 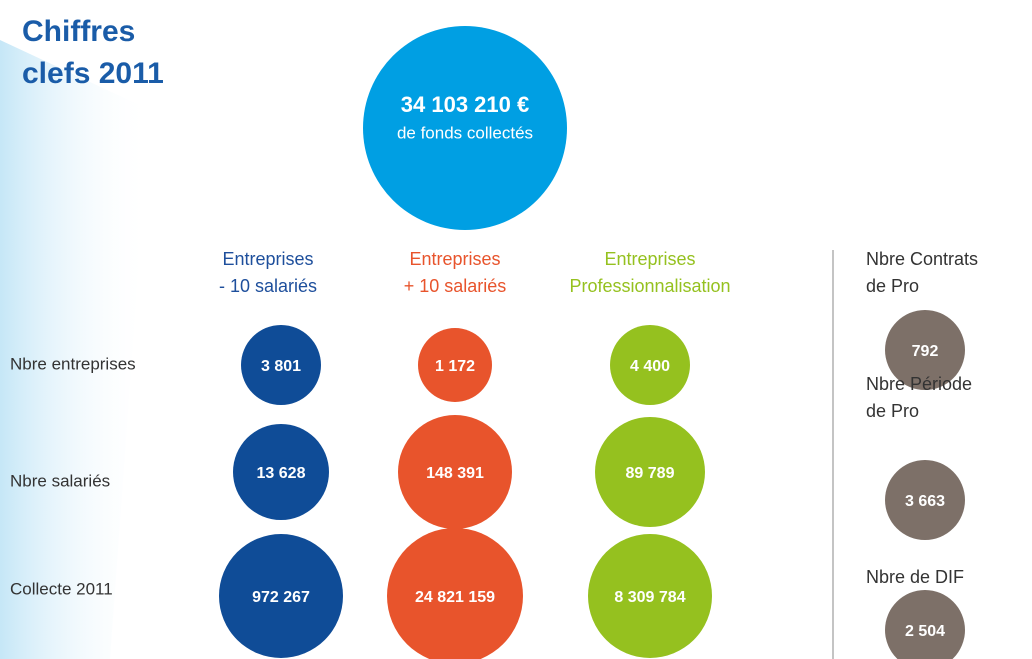 I want to click on background-wedge, so click(x=75, y=349).